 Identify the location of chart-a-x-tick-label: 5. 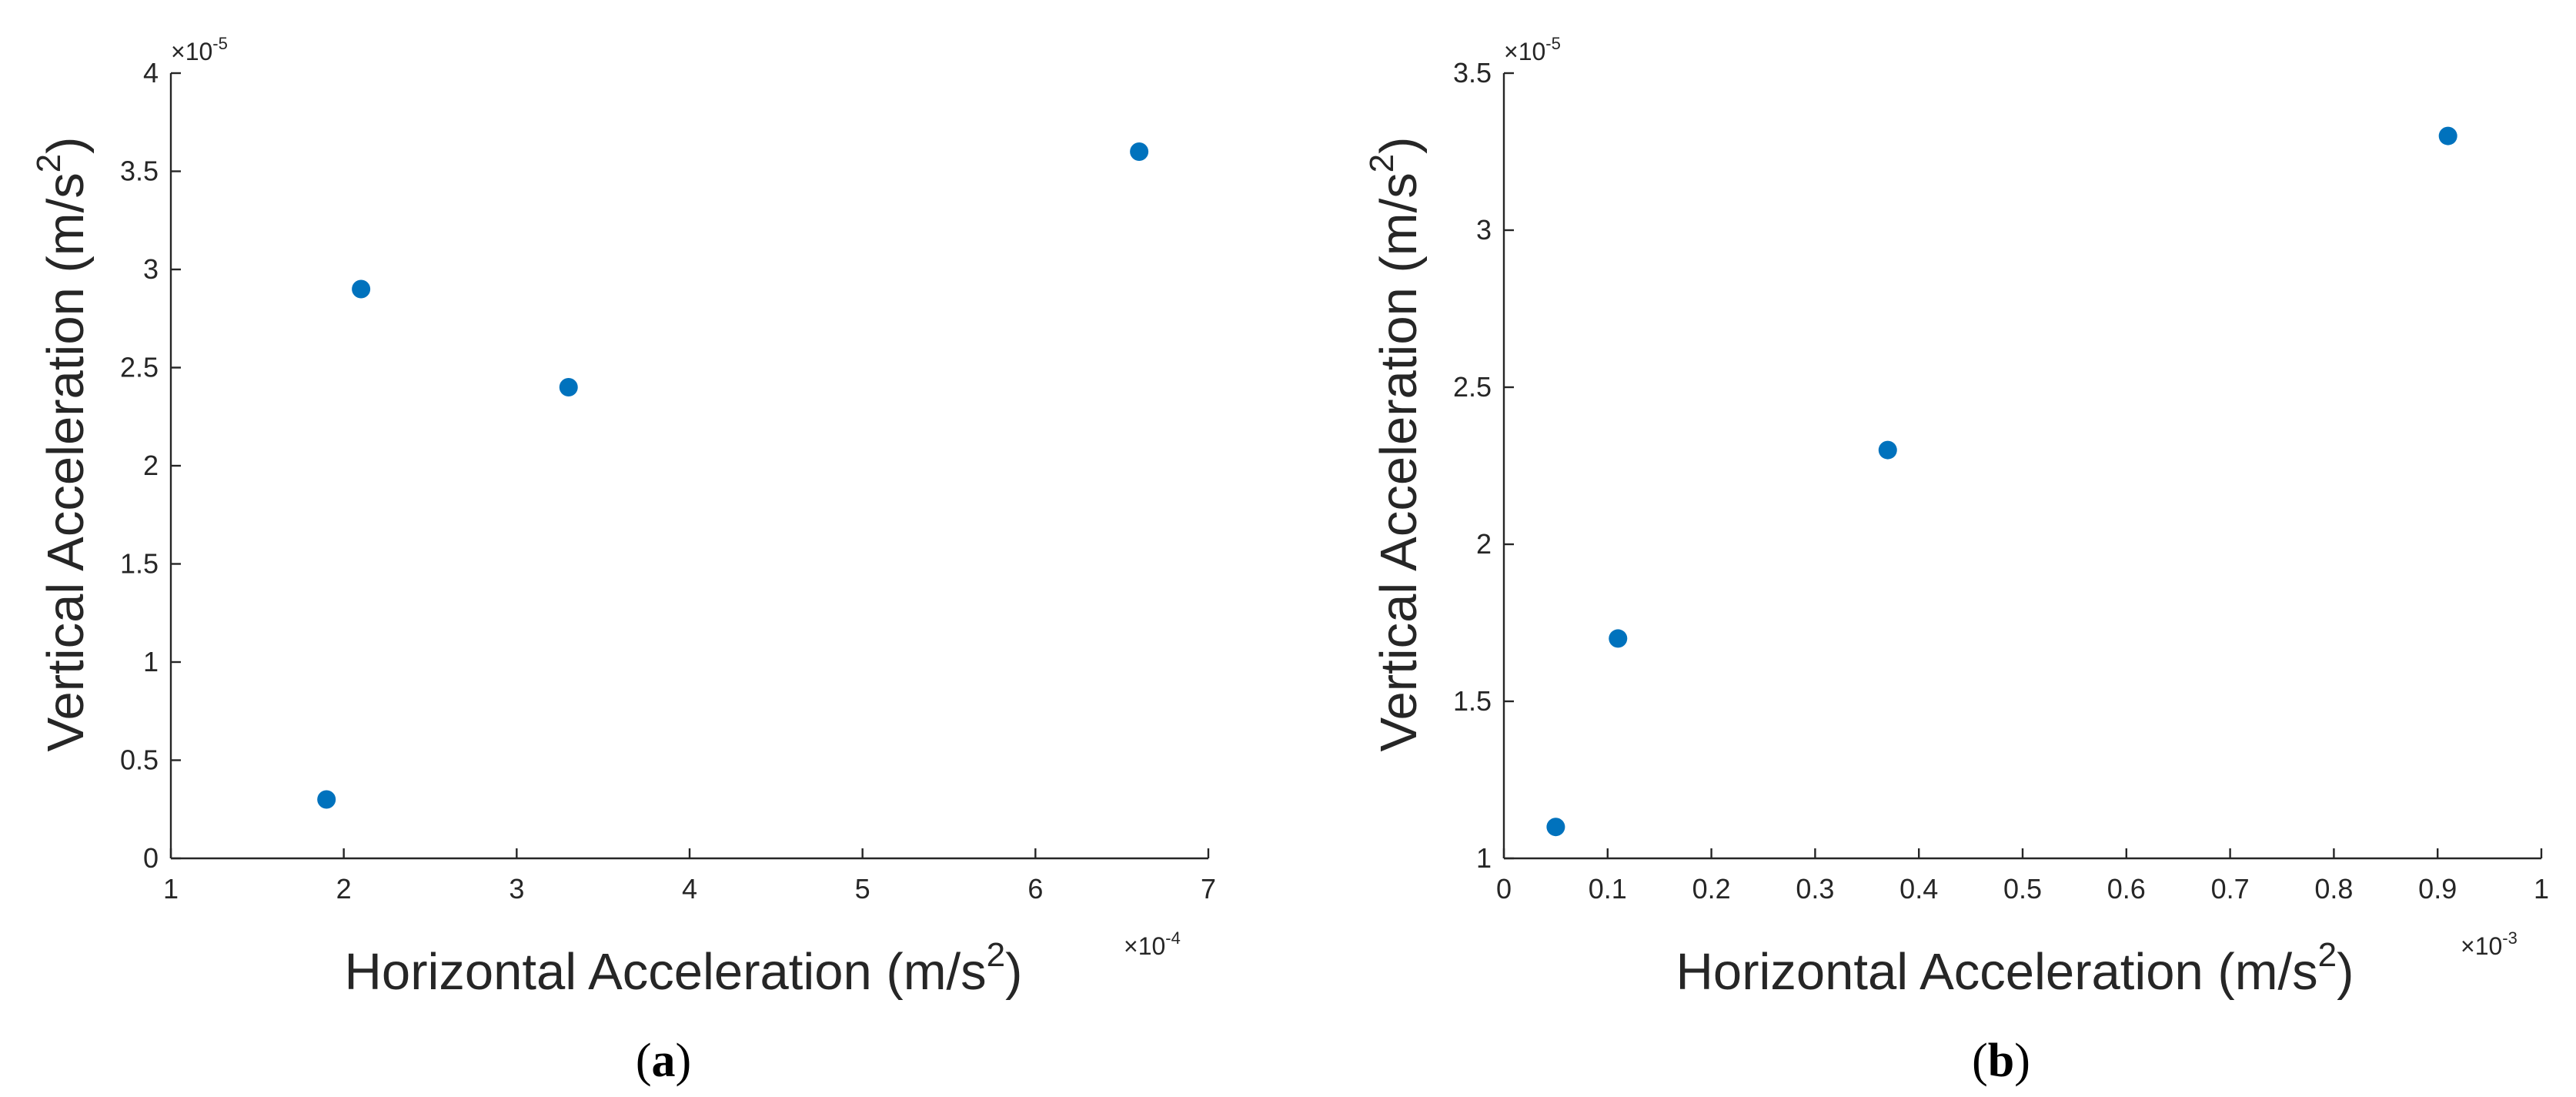
(862, 889).